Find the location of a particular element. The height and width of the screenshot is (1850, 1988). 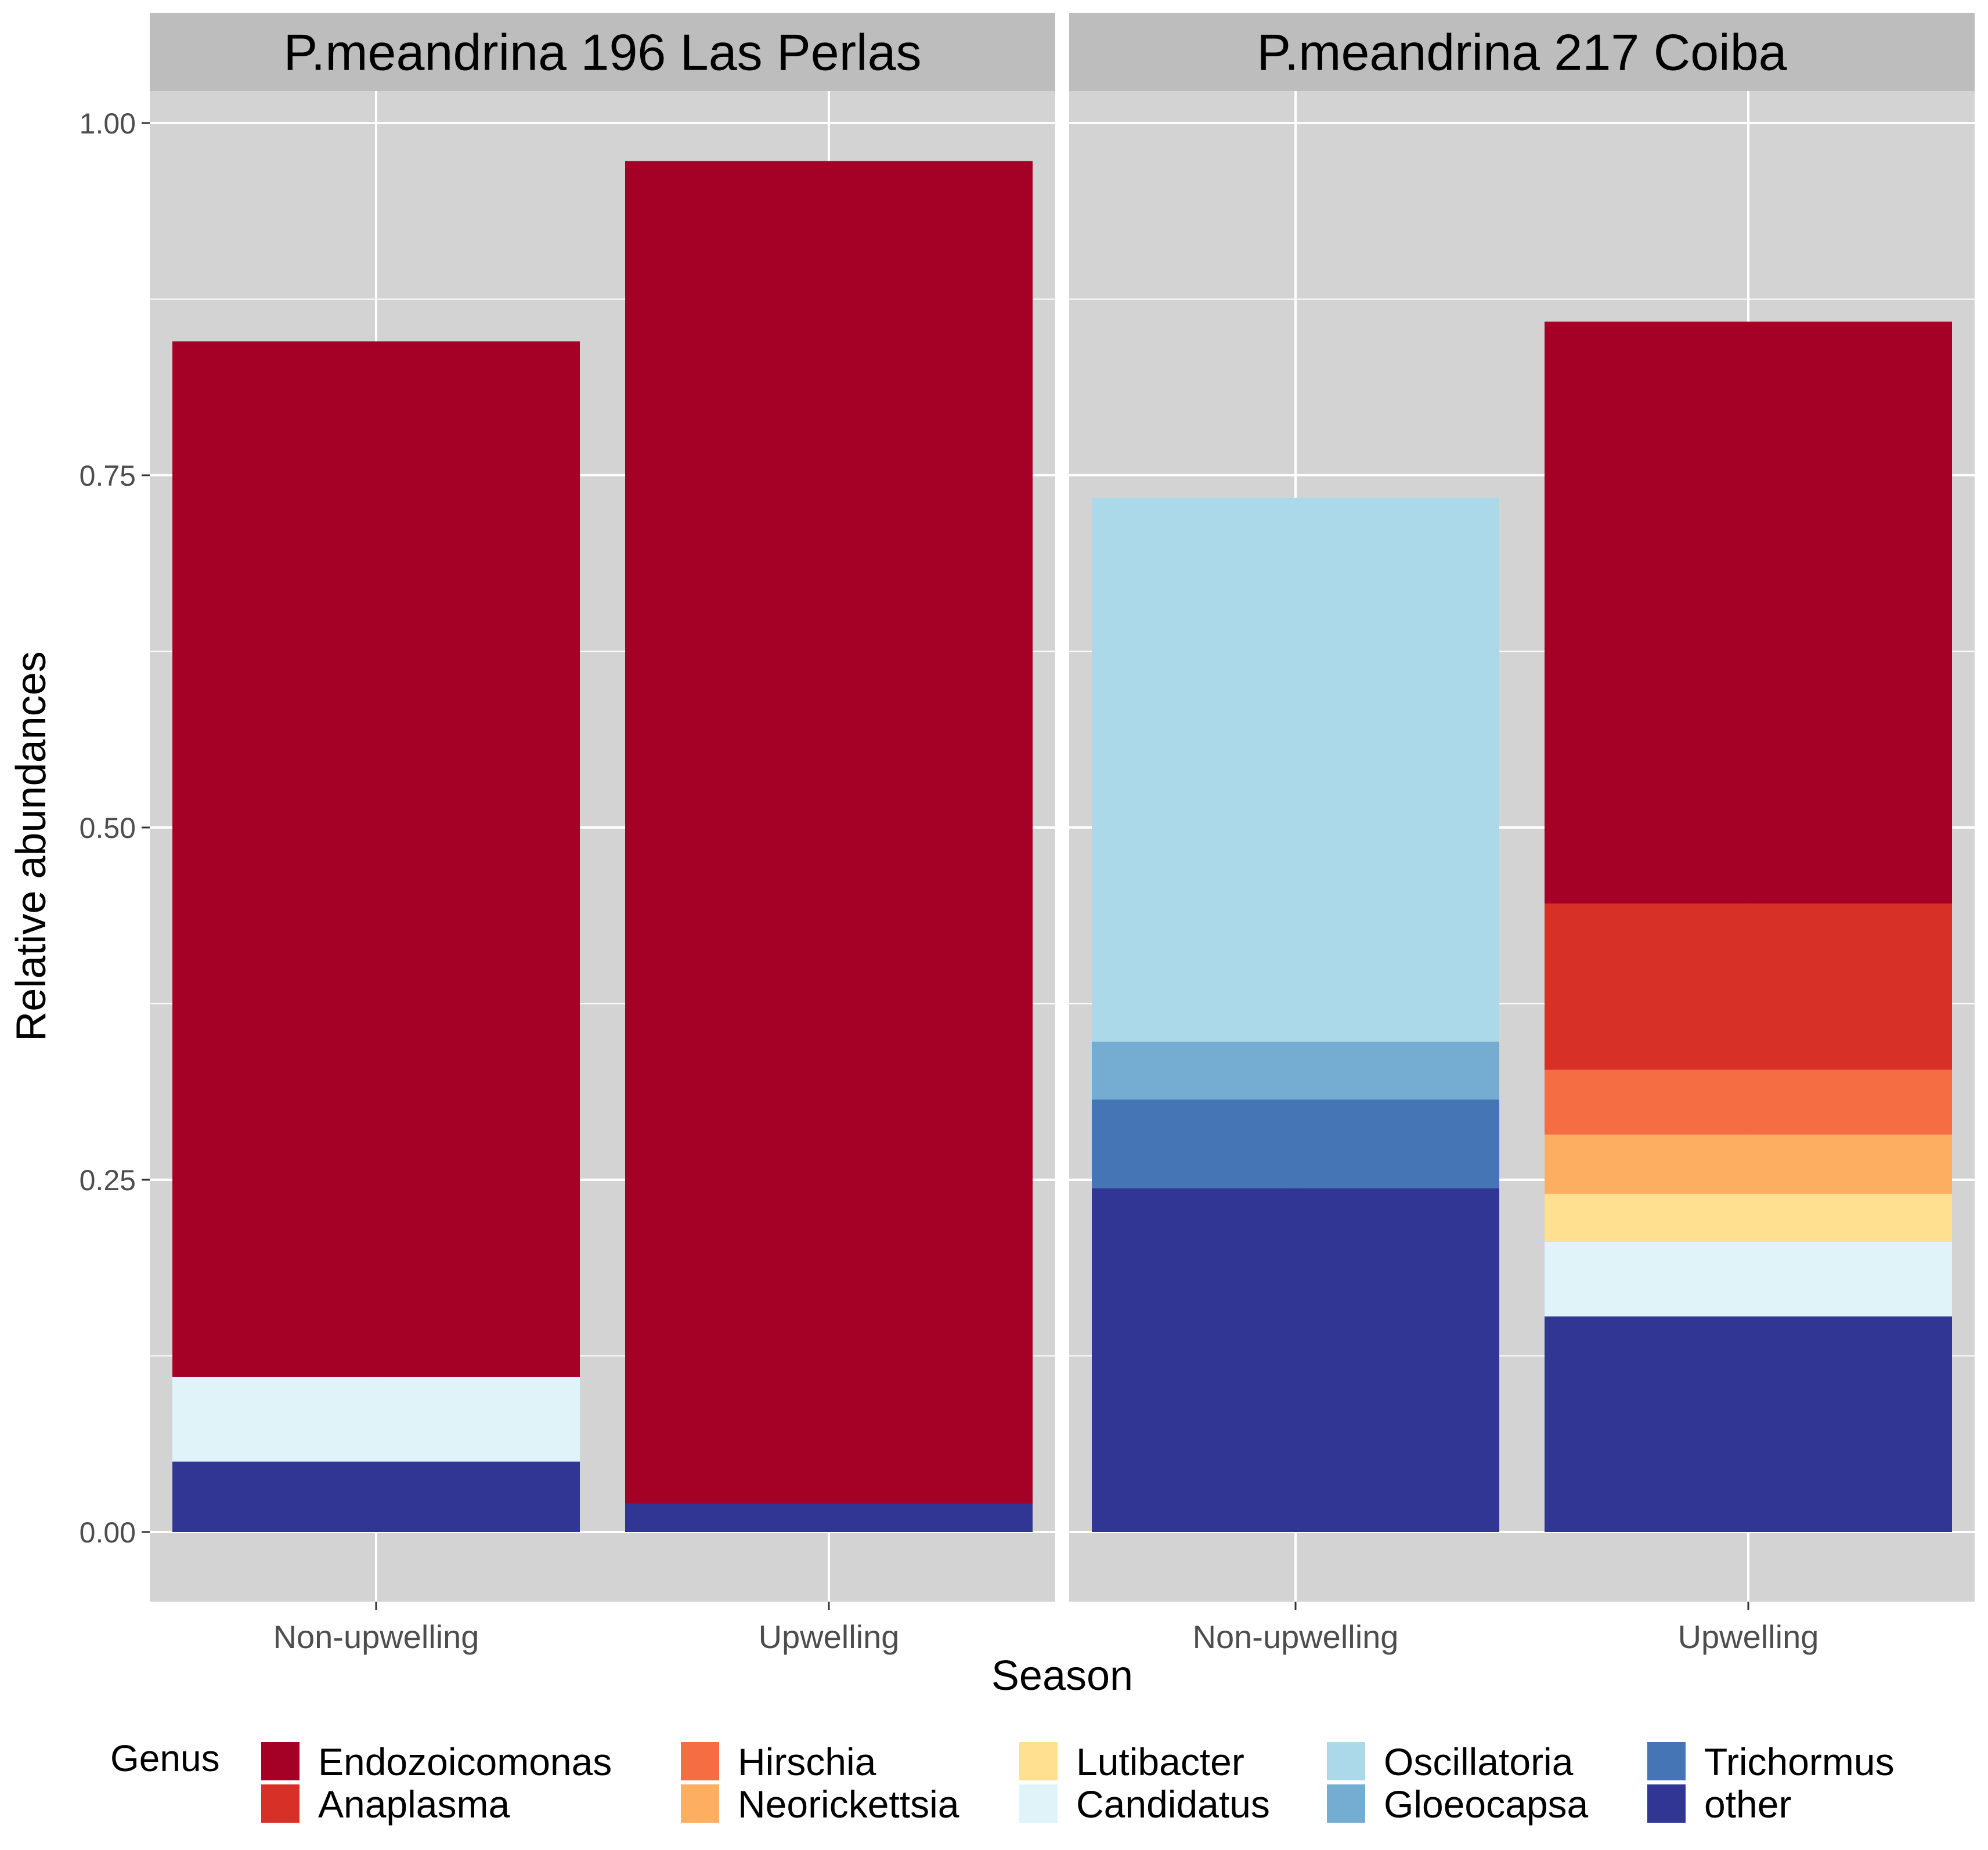

y-tick-label: 0.75 is located at coordinates (108, 476).